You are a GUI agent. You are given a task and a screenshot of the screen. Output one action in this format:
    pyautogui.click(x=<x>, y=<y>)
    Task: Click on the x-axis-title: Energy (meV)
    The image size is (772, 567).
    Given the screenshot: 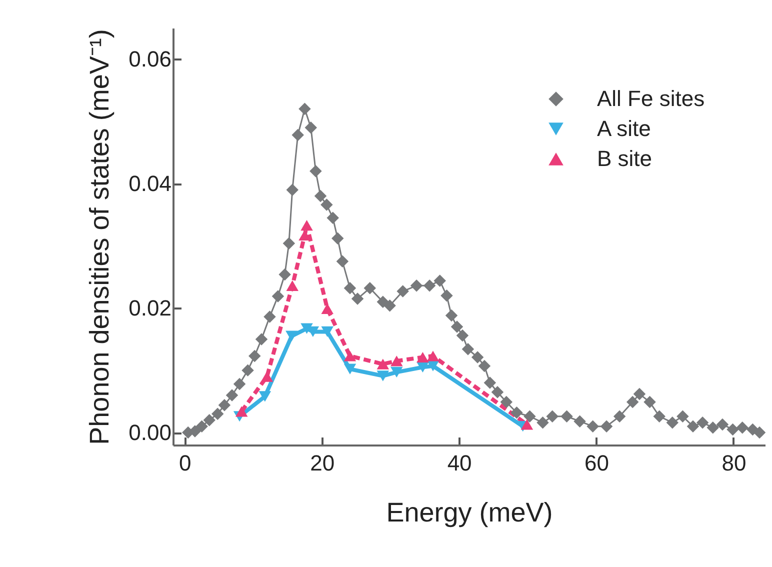 What is the action you would take?
    pyautogui.click(x=469, y=513)
    